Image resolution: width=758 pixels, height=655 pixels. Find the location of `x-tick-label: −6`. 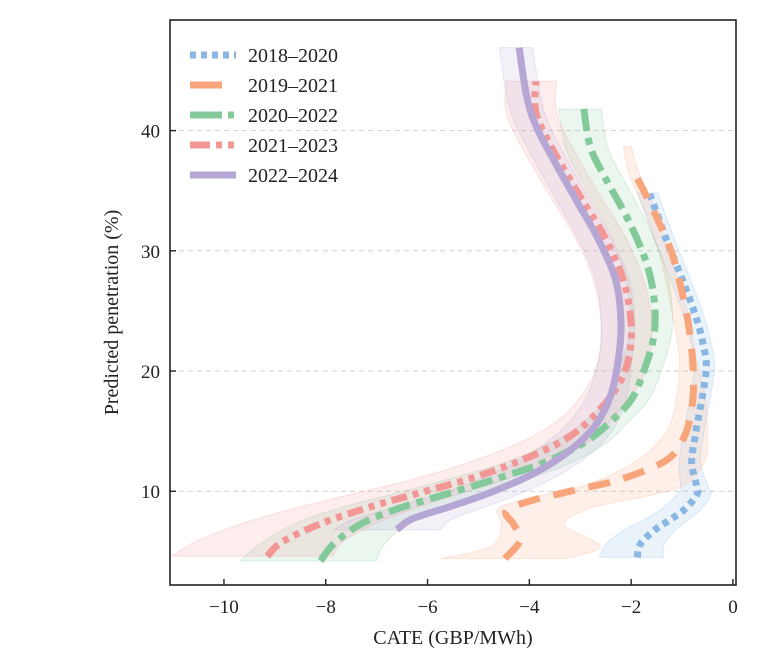

x-tick-label: −6 is located at coordinates (427, 607).